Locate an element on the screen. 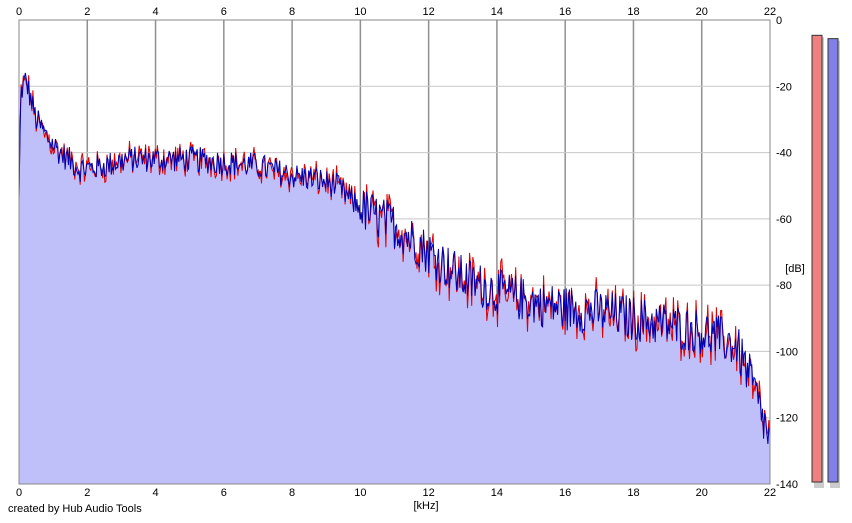  x-axis-label: [kHz] is located at coordinates (425, 506).